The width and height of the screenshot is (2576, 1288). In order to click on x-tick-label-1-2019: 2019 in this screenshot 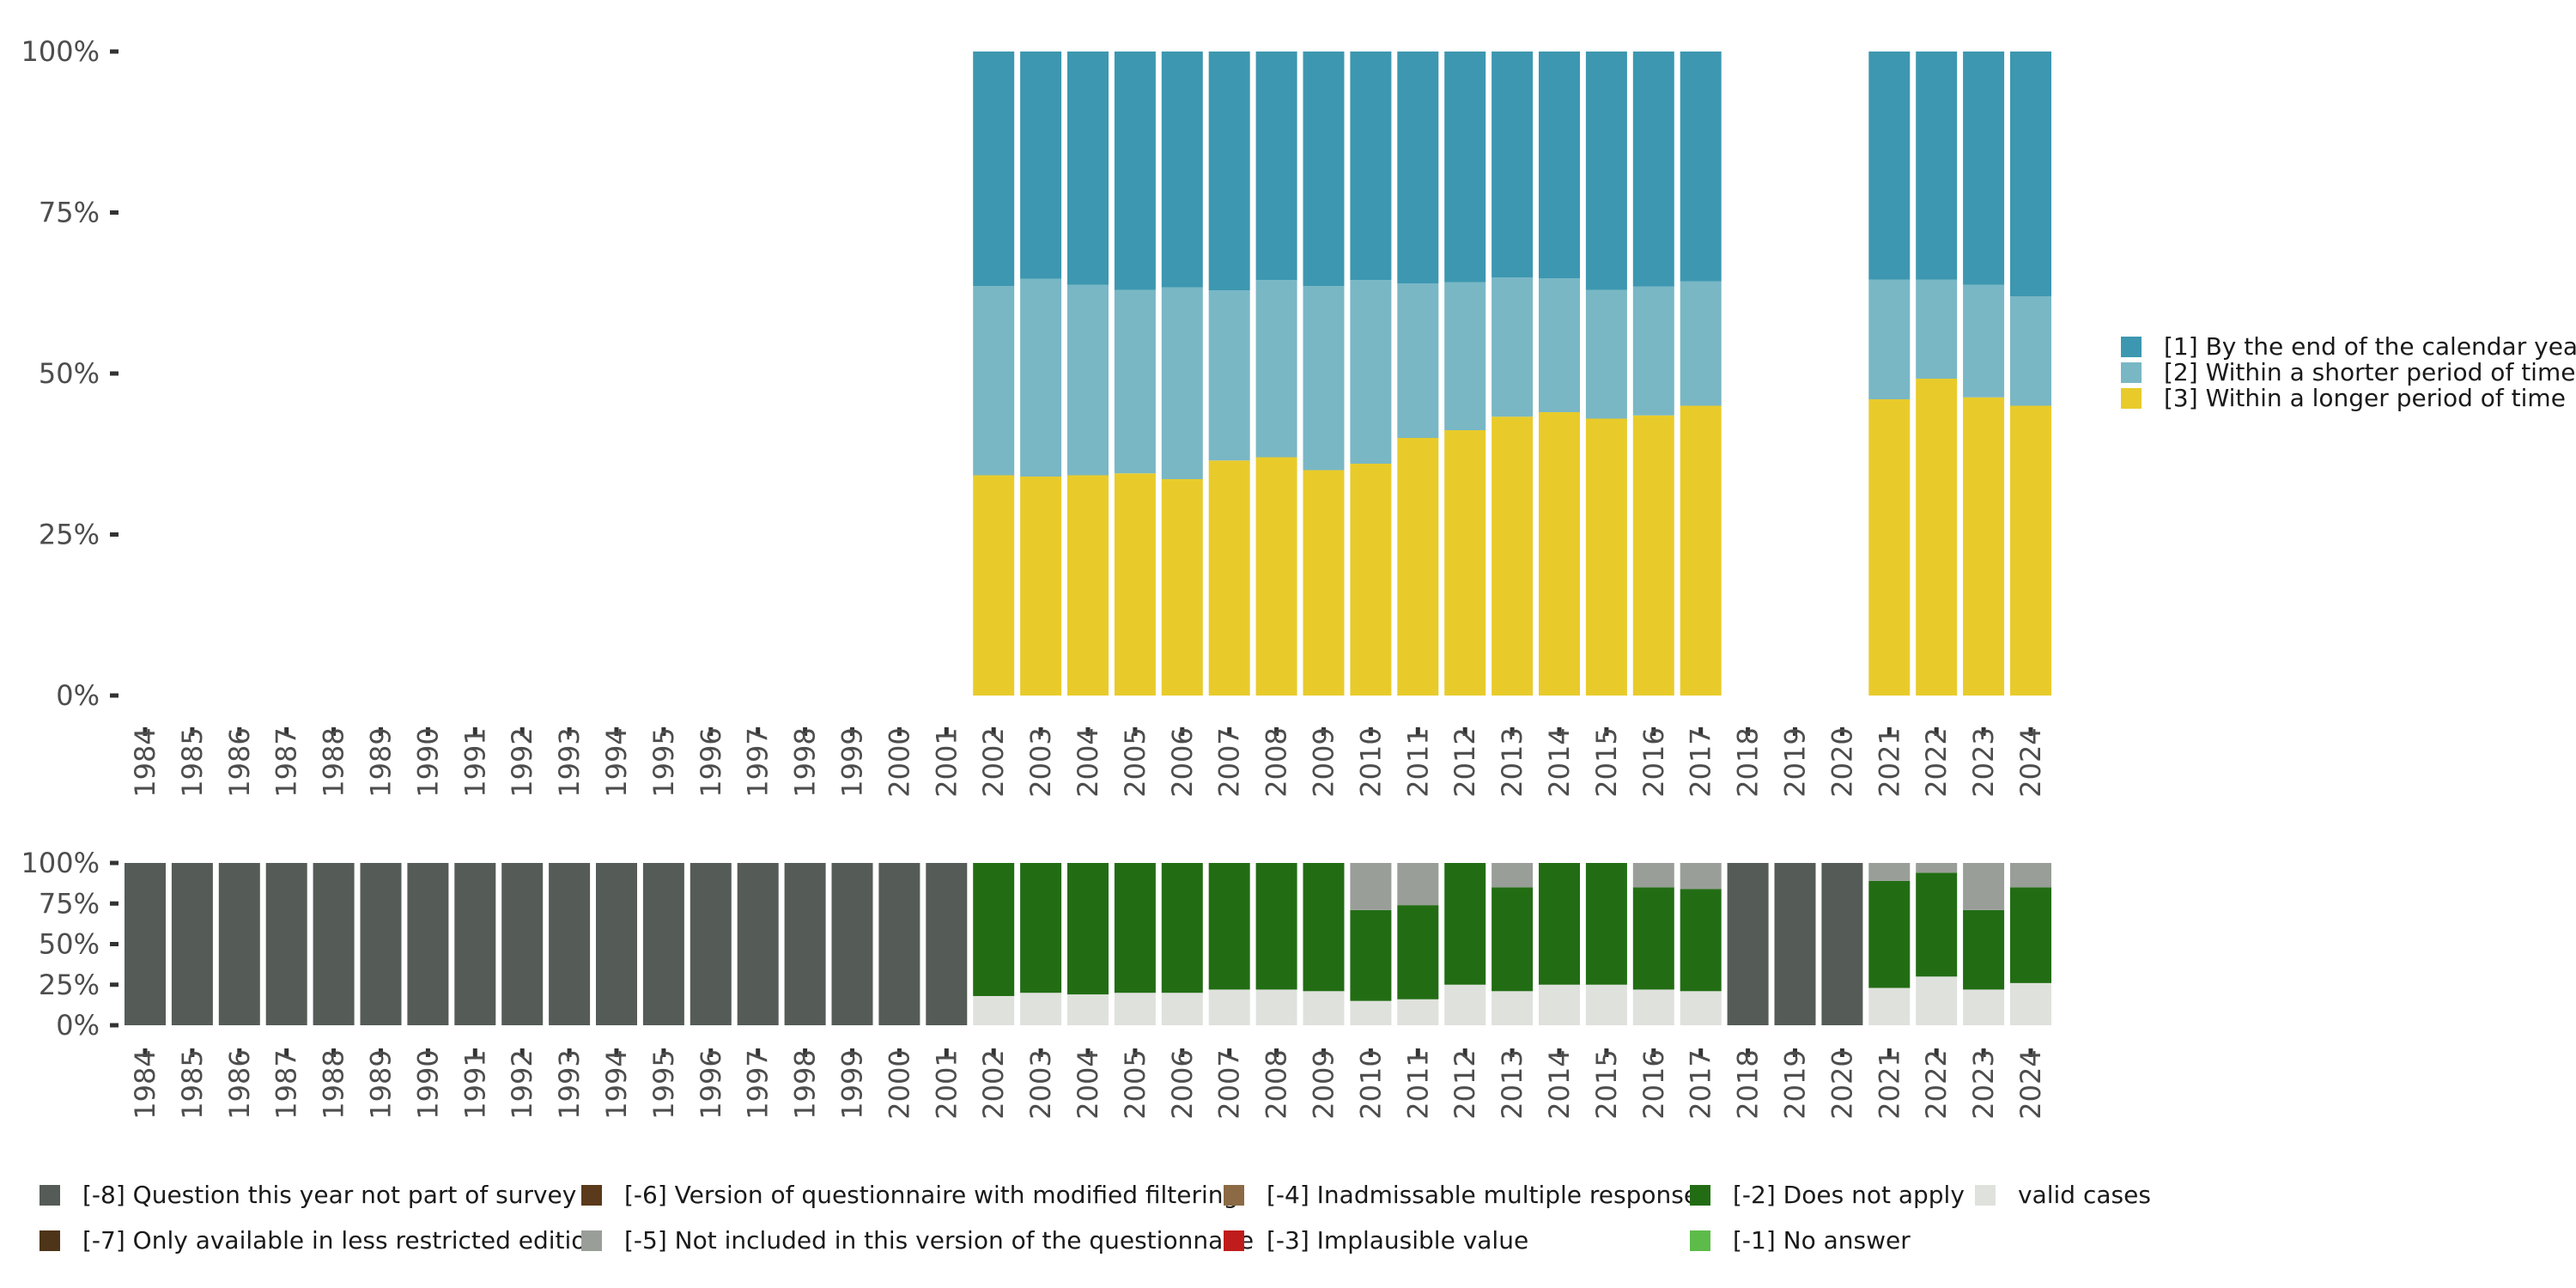, I will do `click(1795, 1084)`.